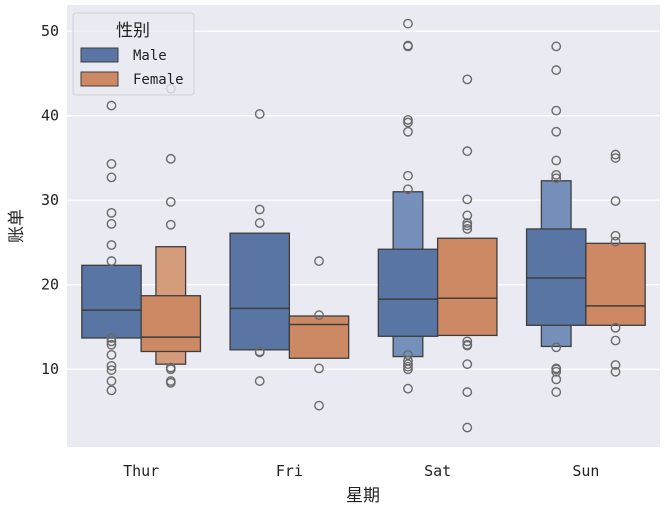 This screenshot has height=508, width=665. Describe the element at coordinates (289, 471) in the screenshot. I see `x-tick-label: Fri` at that location.